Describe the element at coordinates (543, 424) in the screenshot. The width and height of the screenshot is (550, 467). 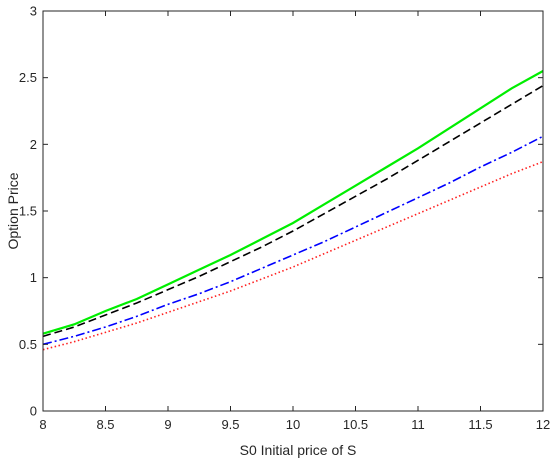
I see `x-tick-label: 12` at that location.